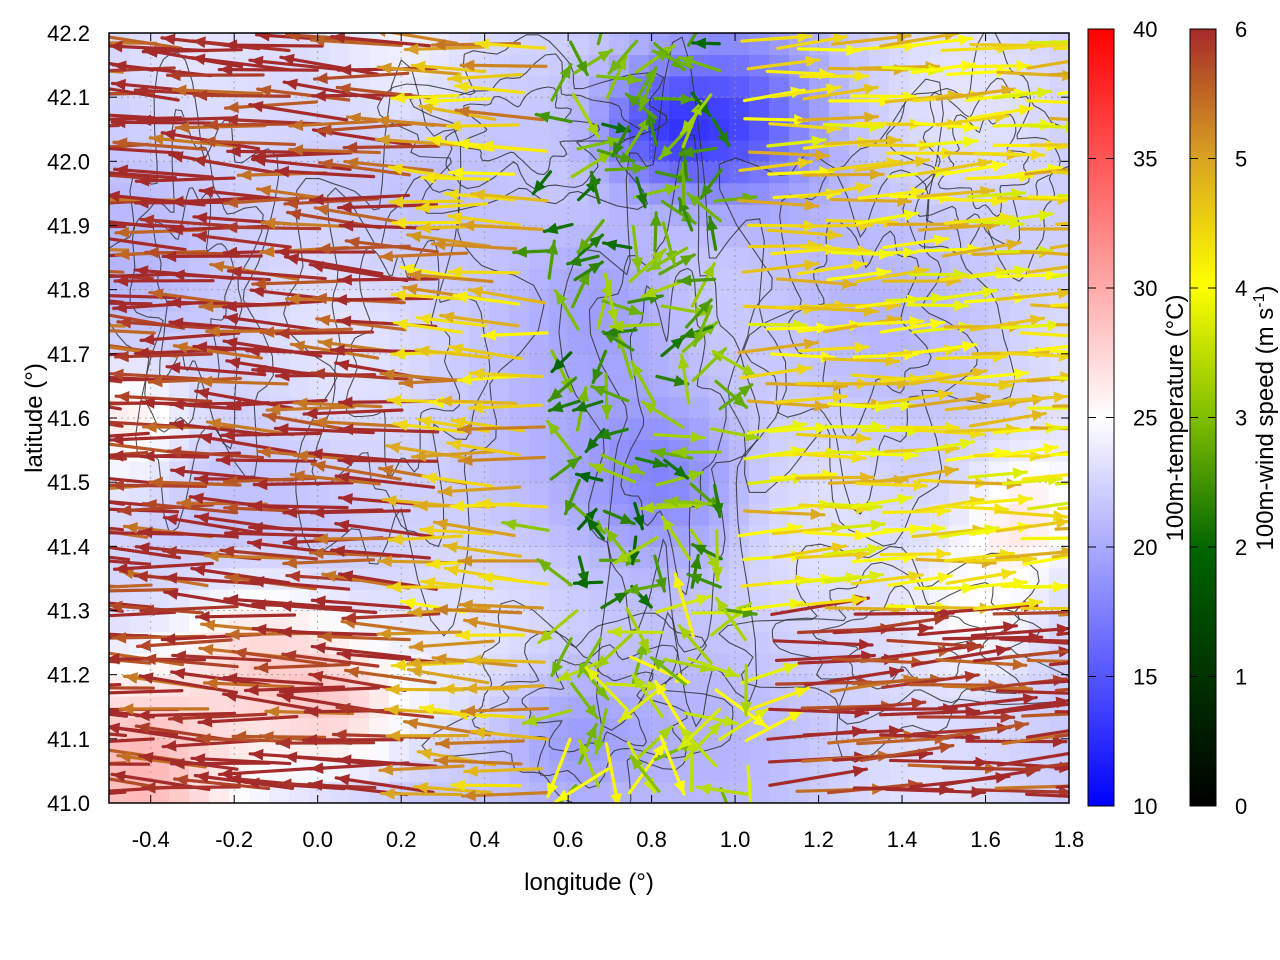 This screenshot has height=960, width=1280. What do you see at coordinates (1265, 418) in the screenshot?
I see `wind-speed-colorbar-label: 100m-wind speed (m s-1)` at bounding box center [1265, 418].